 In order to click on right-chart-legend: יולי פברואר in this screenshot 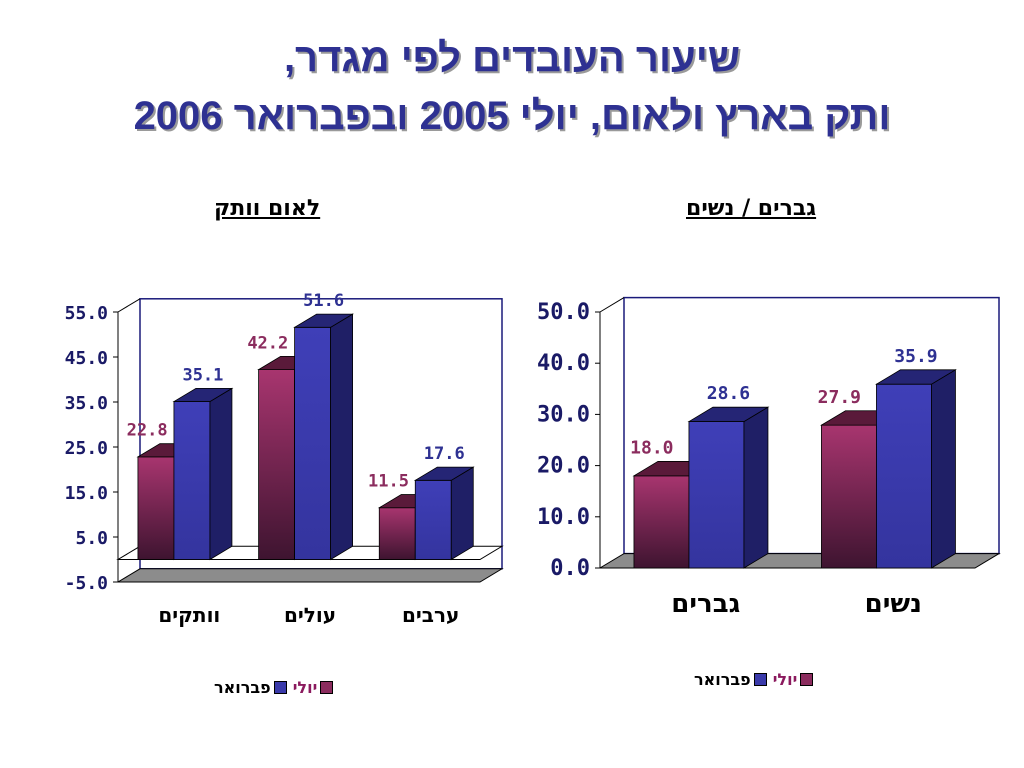, I will do `click(751, 679)`.